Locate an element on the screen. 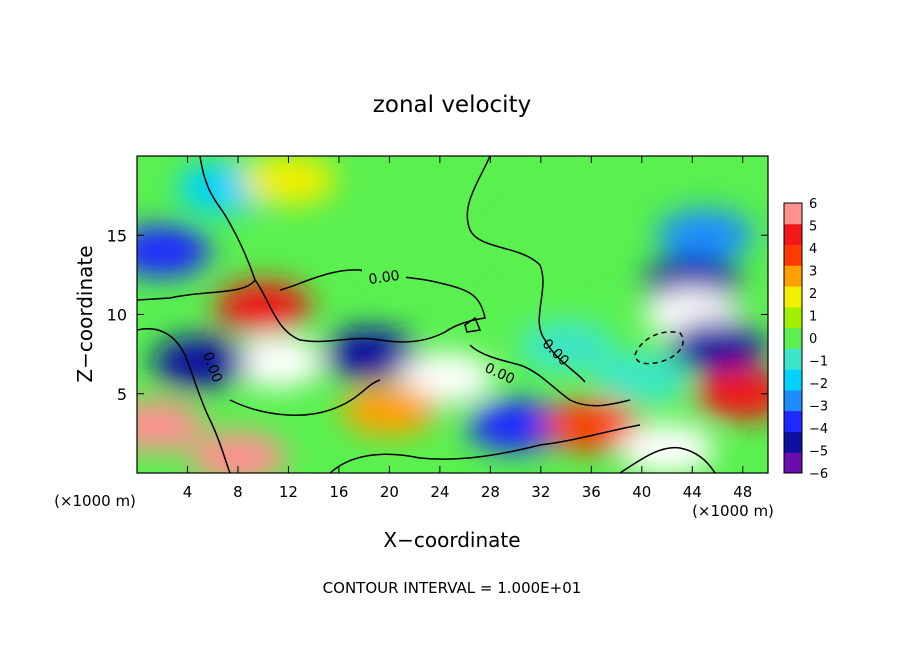  x-tick-label: 24 is located at coordinates (439, 492).